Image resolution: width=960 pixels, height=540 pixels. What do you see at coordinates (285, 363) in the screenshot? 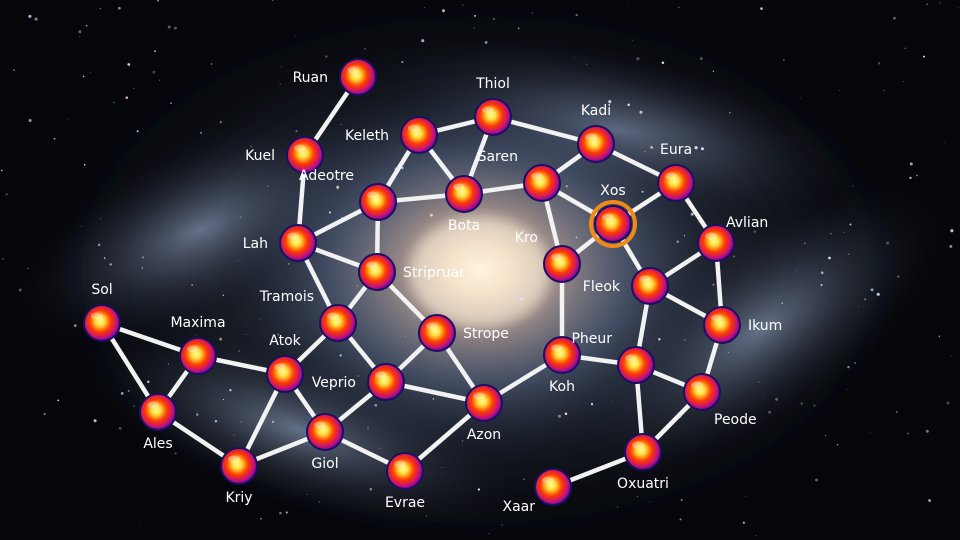
I see `system-node-atok: Atok` at bounding box center [285, 363].